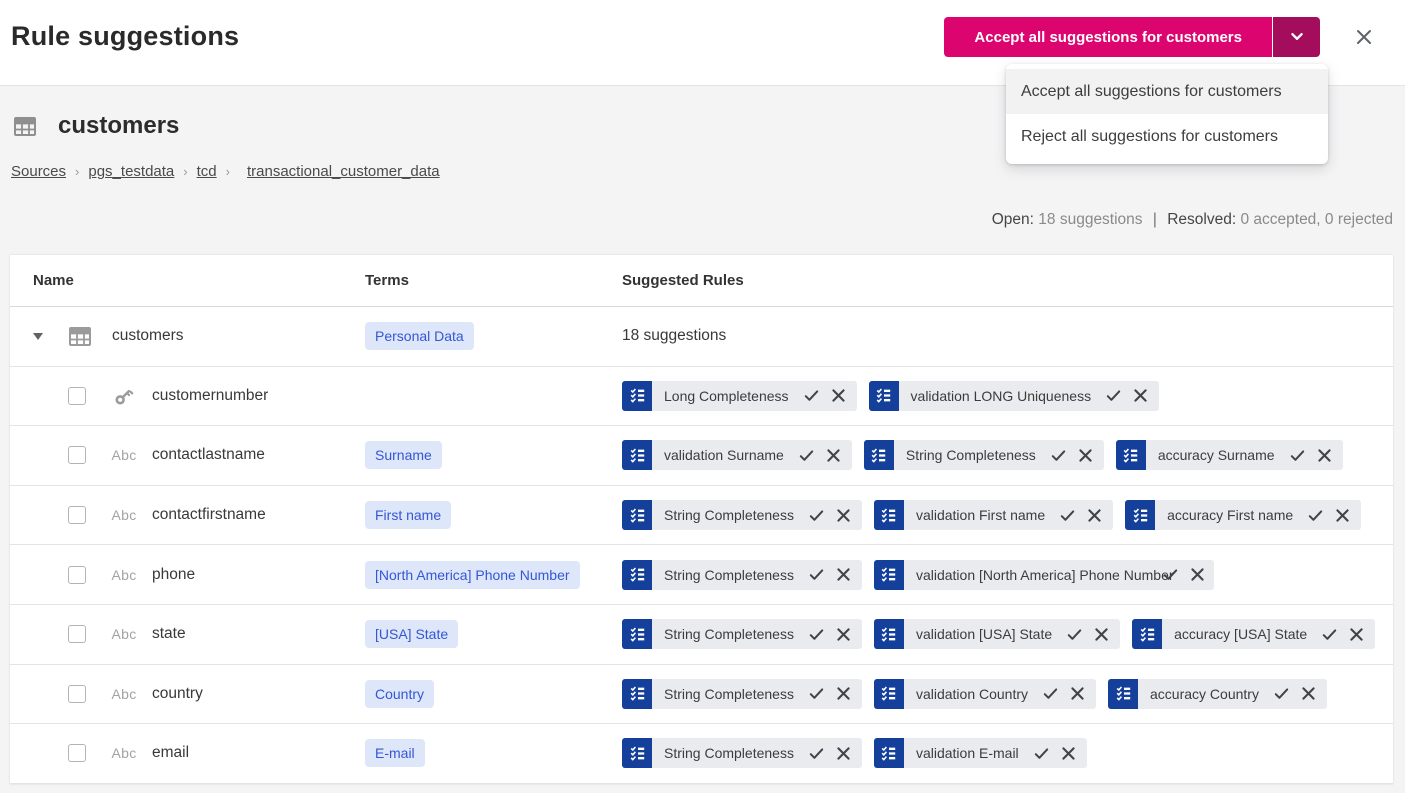 This screenshot has width=1405, height=793. What do you see at coordinates (1014, 395) in the screenshot?
I see `rule-chip: validation LONG Uniqueness` at bounding box center [1014, 395].